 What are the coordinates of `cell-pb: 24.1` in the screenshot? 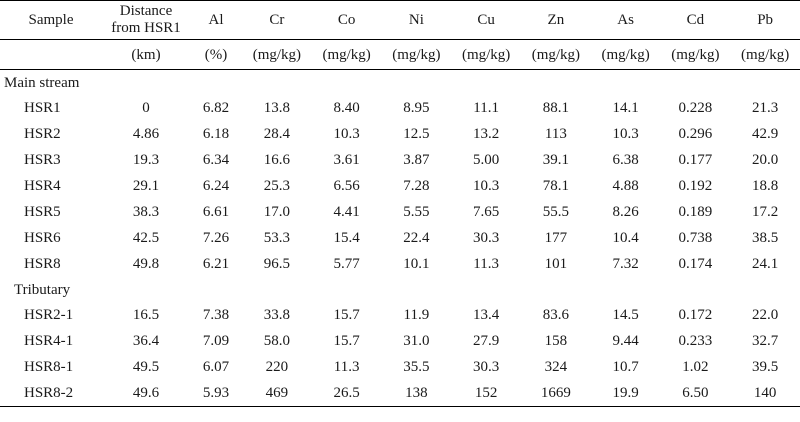 It's located at (765, 264).